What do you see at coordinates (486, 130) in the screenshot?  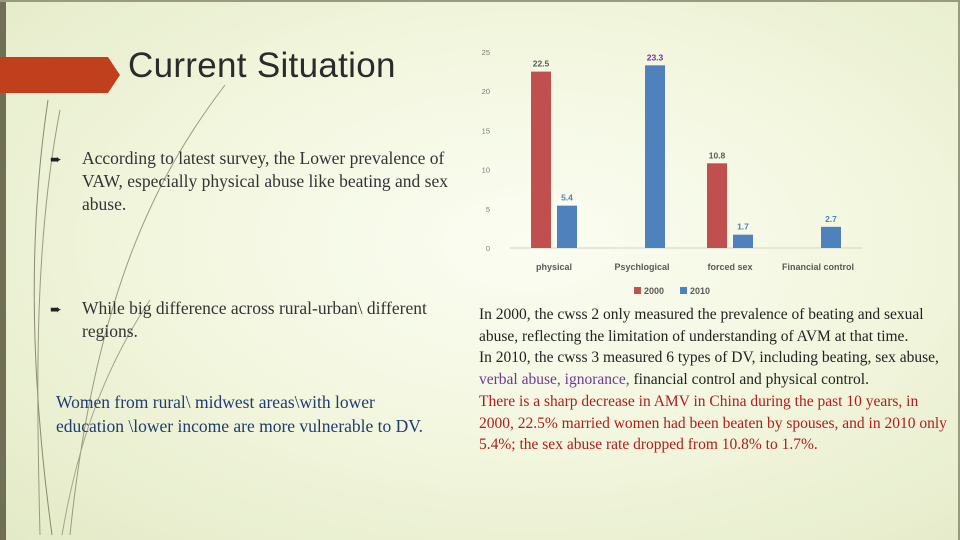 I see `y-tick-label: 15` at bounding box center [486, 130].